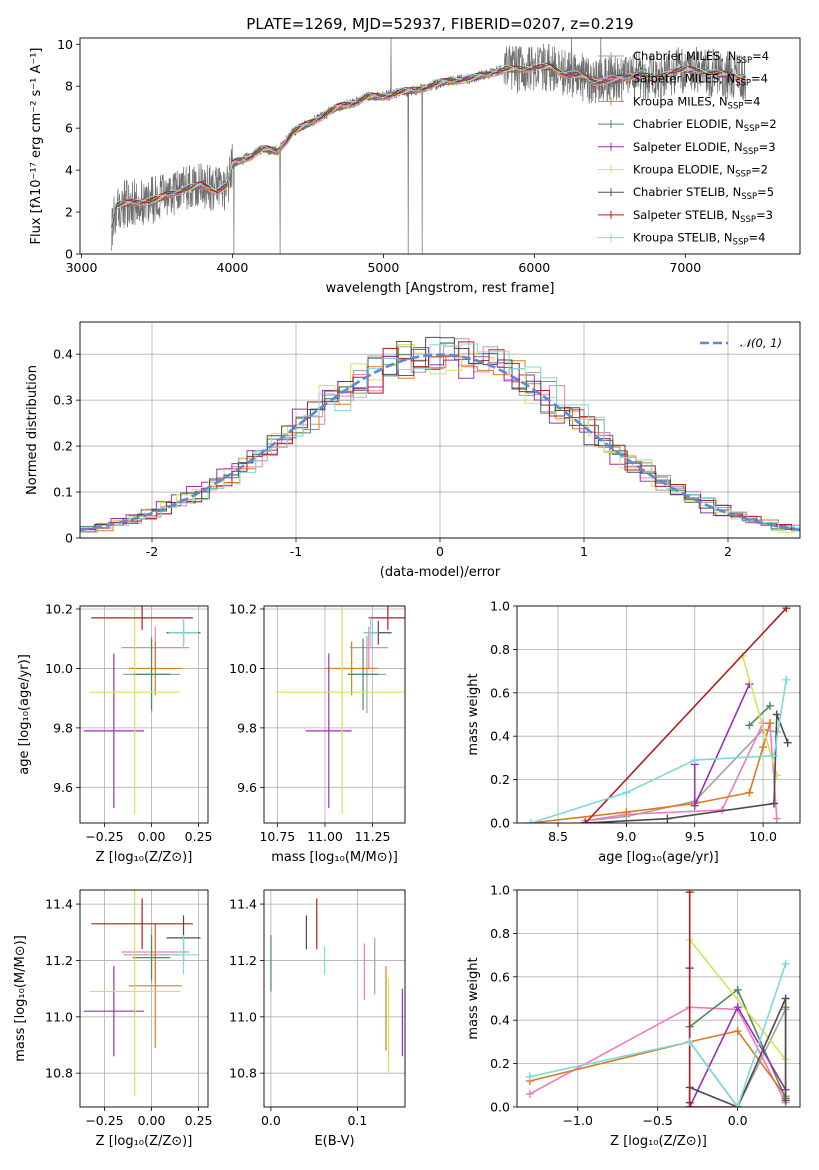  What do you see at coordinates (687, 192) in the screenshot?
I see `legend-name: Chabrier STELIB, N` at bounding box center [687, 192].